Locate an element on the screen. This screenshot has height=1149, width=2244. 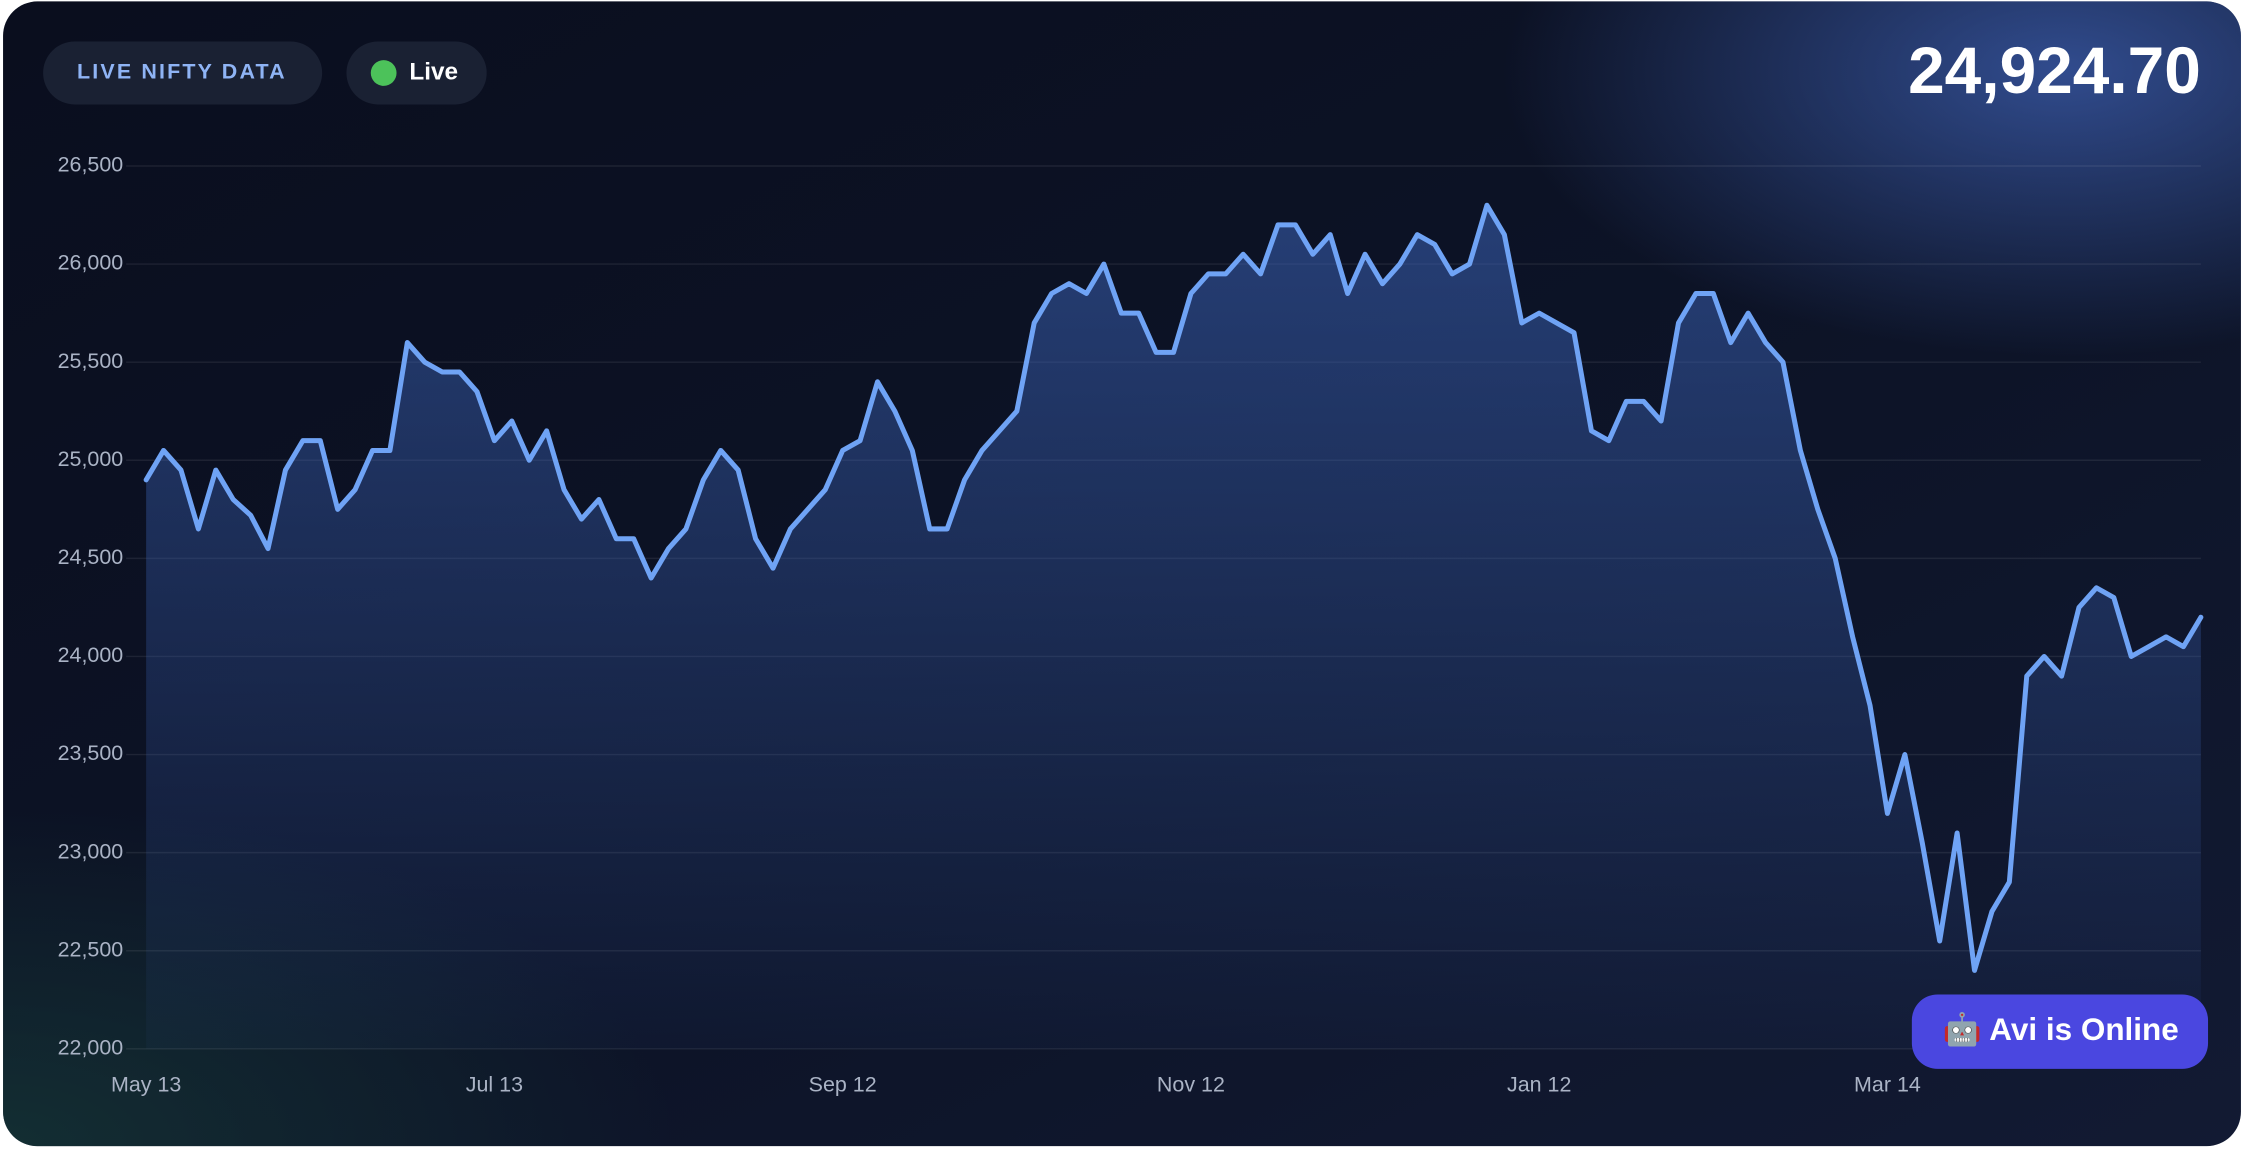
badge-text: LIVE NIFTY DATA is located at coordinates (182, 72).